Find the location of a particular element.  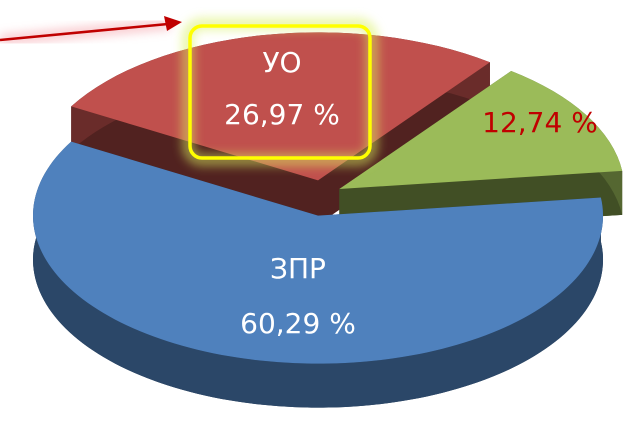

value-label: 60,29 % is located at coordinates (298, 323).